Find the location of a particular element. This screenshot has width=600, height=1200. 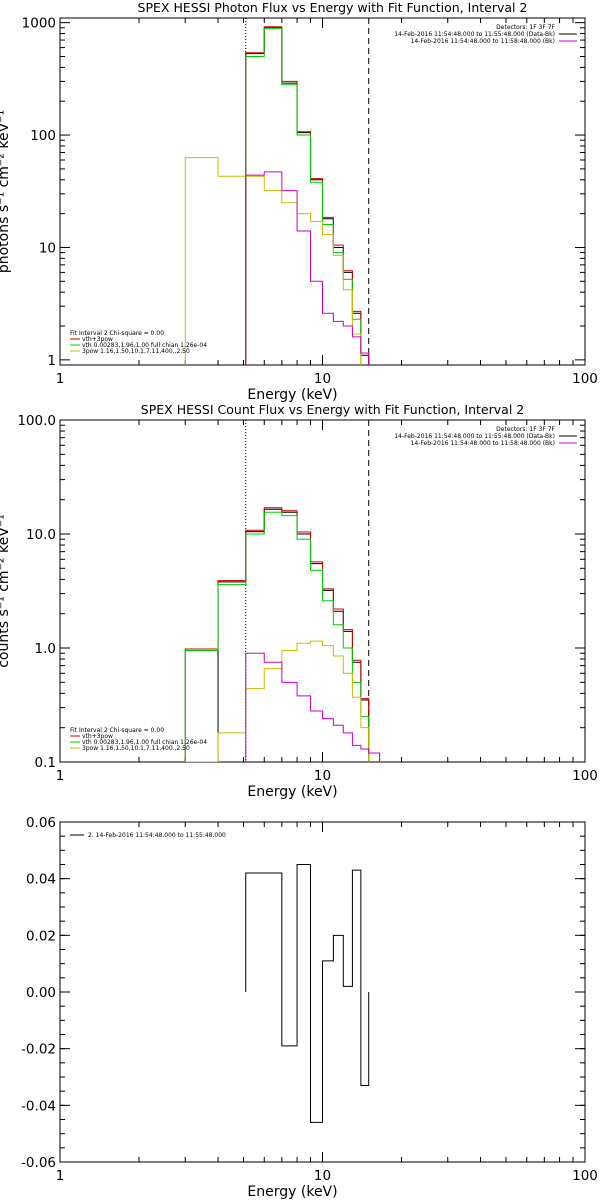

y-tick-label: 0.04 is located at coordinates (41, 880).